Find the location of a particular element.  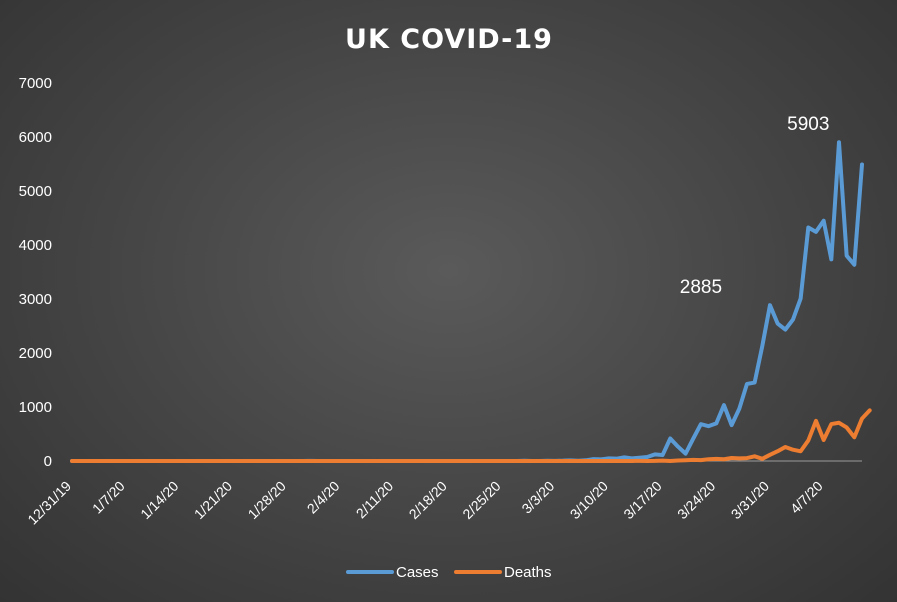

x-tick-label: 2/18/20 is located at coordinates (428, 500).